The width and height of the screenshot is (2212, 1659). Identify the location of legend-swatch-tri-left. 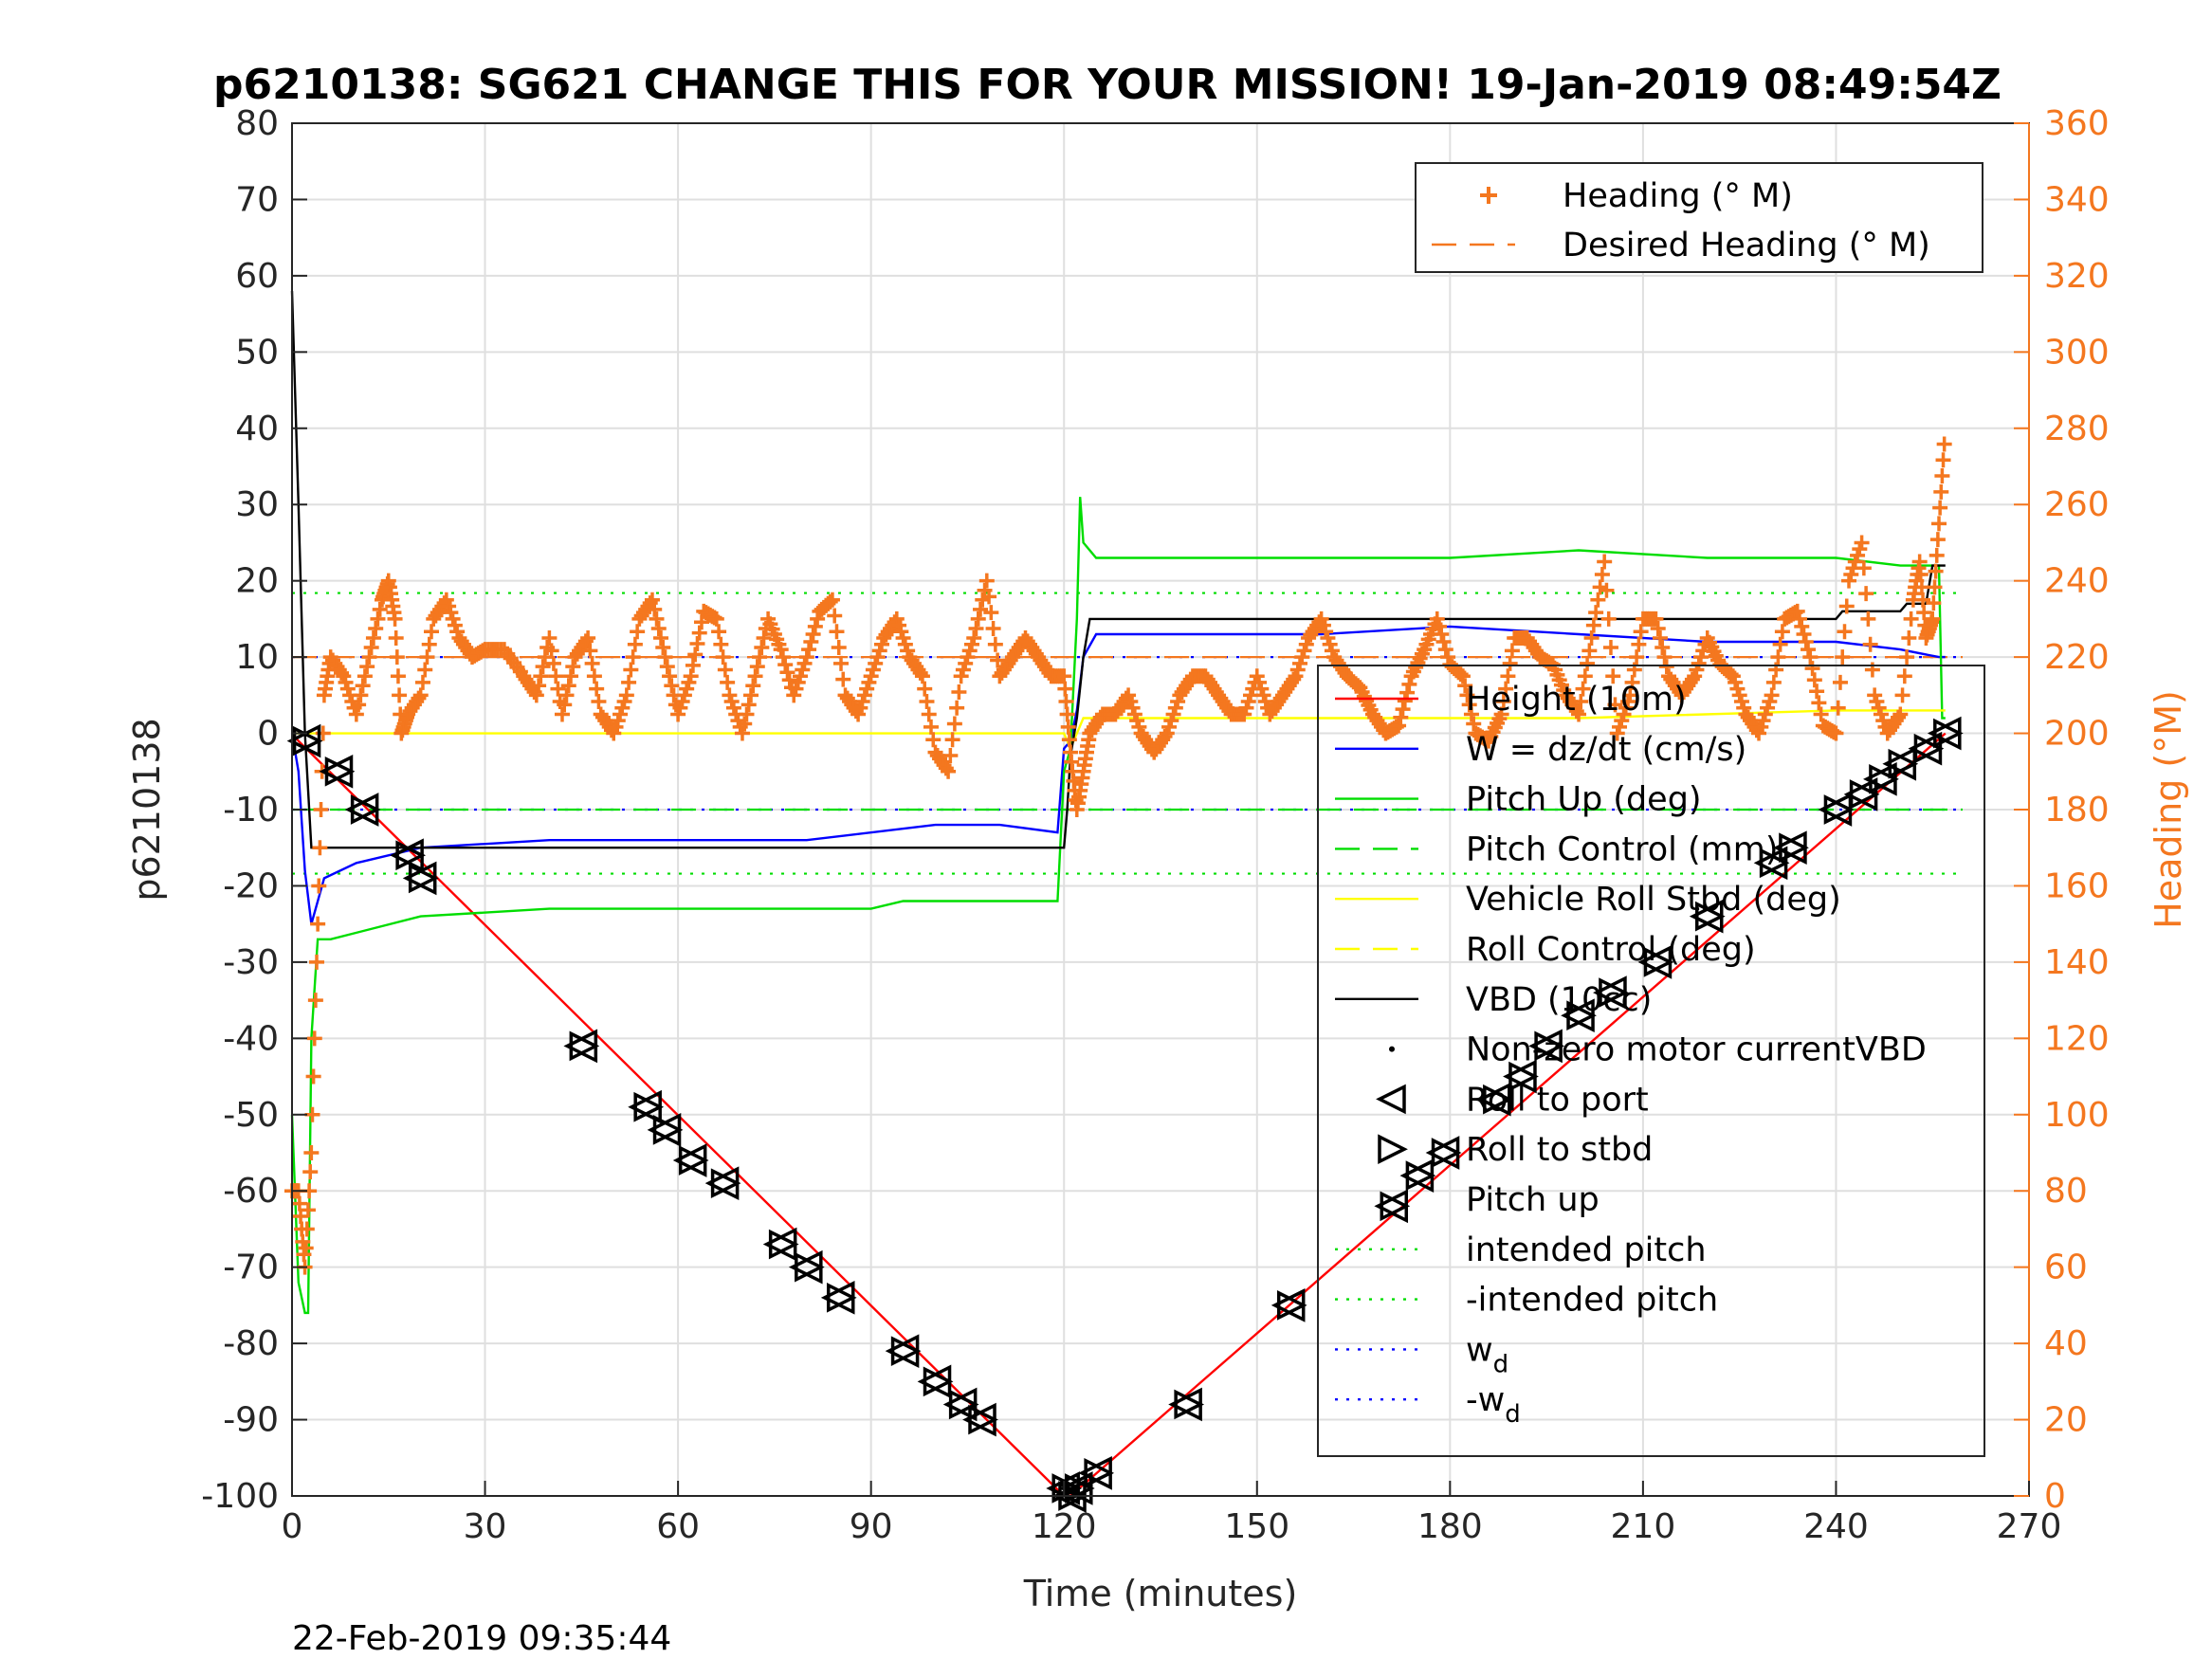
(1391, 1099).